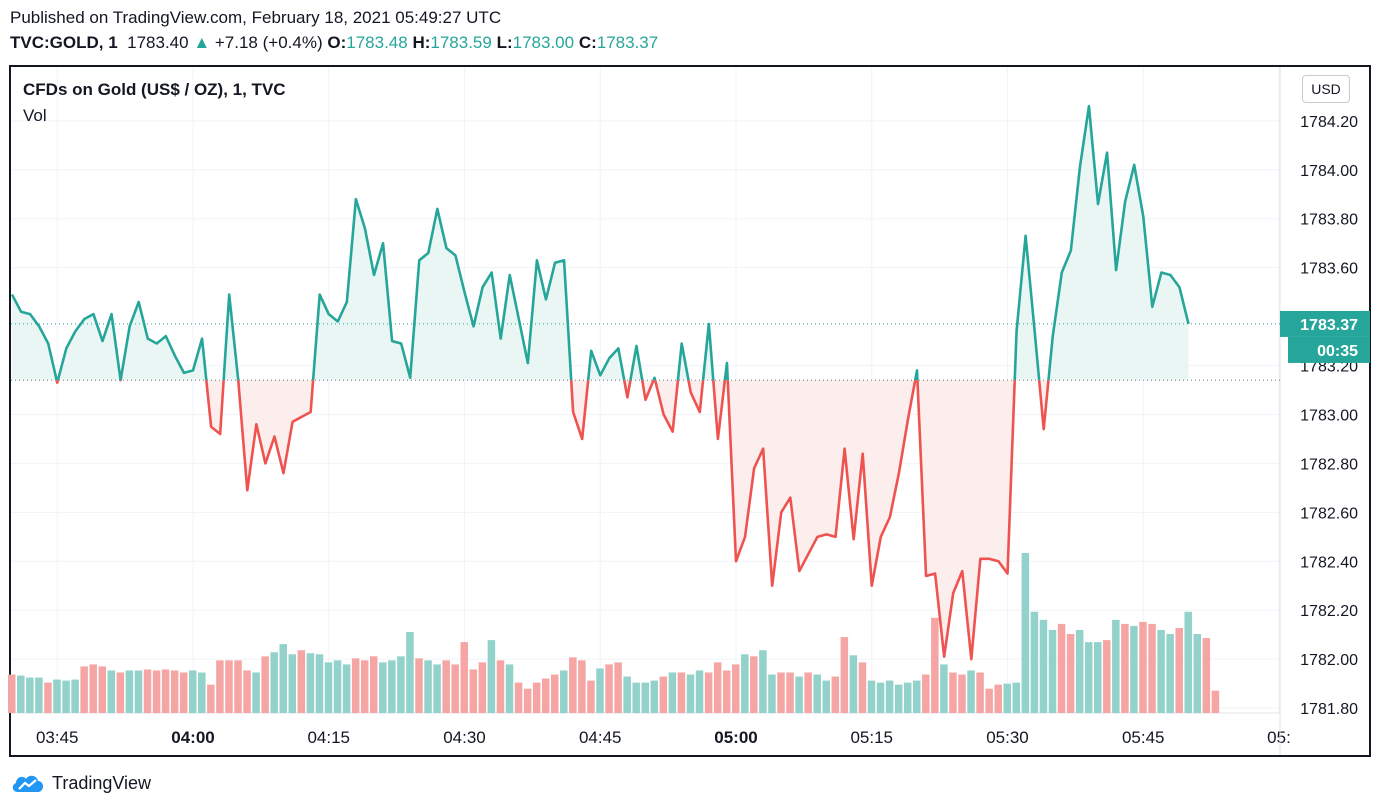 This screenshot has width=1381, height=812. Describe the element at coordinates (421, 42) in the screenshot. I see `high-label: H:` at that location.